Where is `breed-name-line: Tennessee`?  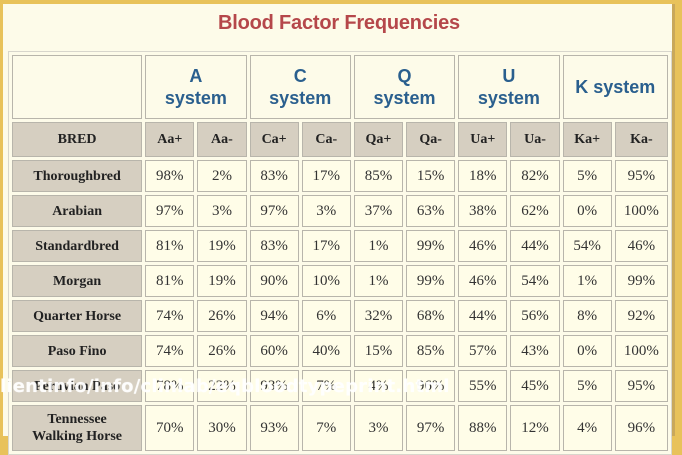
breed-name-line: Tennessee is located at coordinates (77, 419).